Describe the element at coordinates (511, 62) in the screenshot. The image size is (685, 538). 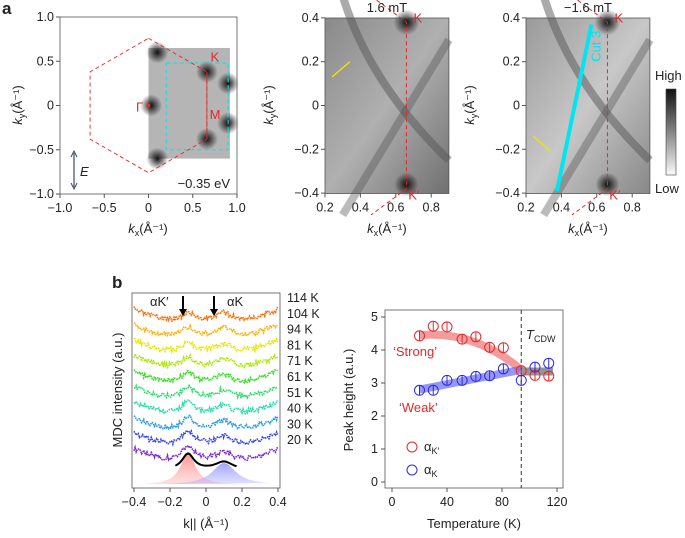
I see `map3-ytick-label: 0.2` at that location.